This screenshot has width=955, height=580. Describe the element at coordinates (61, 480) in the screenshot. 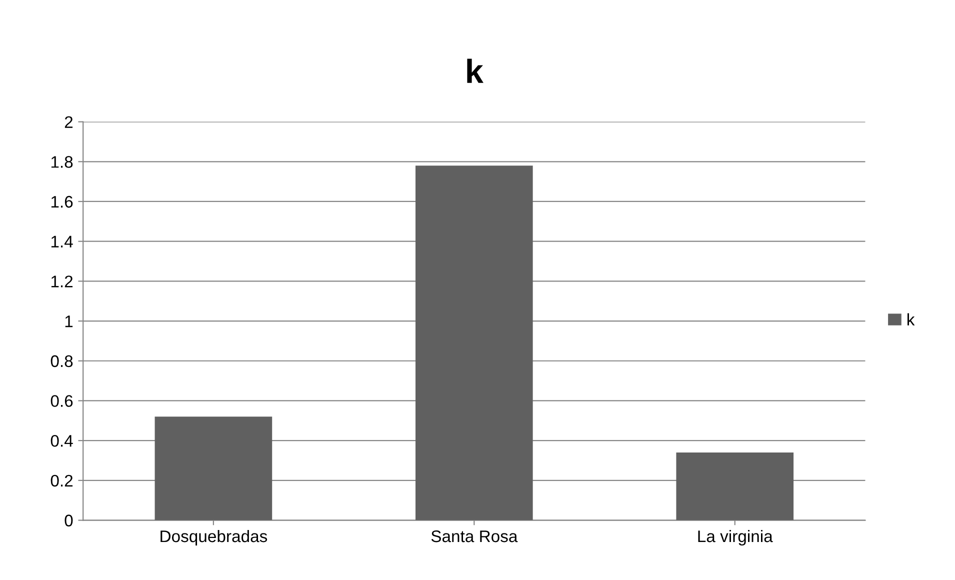

I see `y-tick-label: 0.2` at that location.